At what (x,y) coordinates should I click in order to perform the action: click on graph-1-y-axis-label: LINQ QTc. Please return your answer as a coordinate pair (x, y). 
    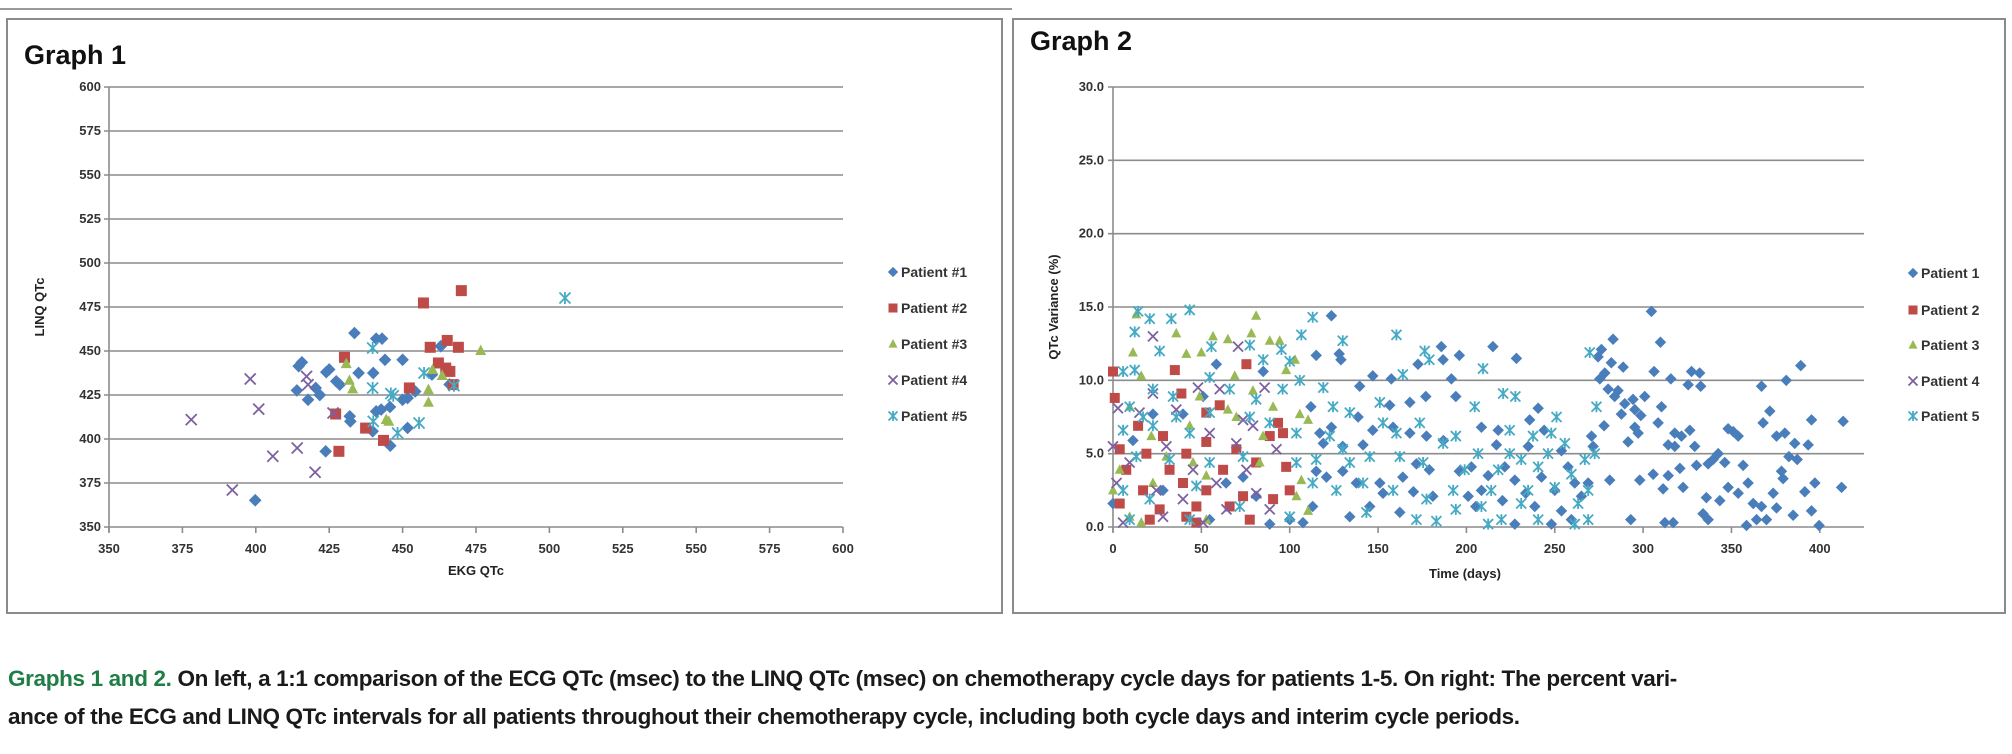
    Looking at the image, I should click on (39, 307).